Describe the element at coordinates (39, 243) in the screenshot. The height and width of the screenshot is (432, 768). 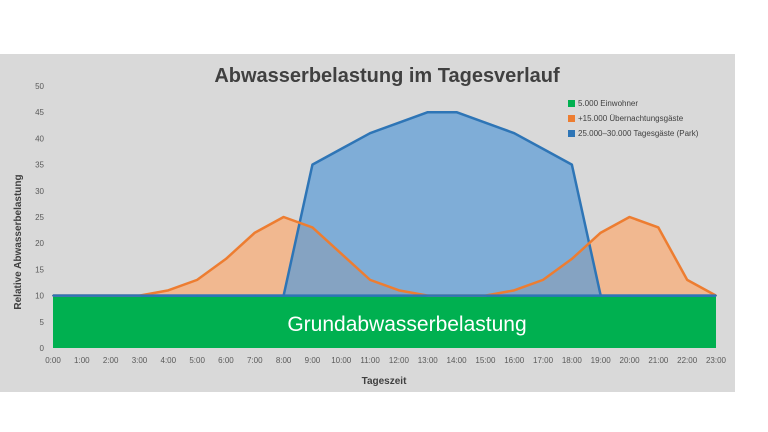
I see `y-tick-label-20: 20` at that location.